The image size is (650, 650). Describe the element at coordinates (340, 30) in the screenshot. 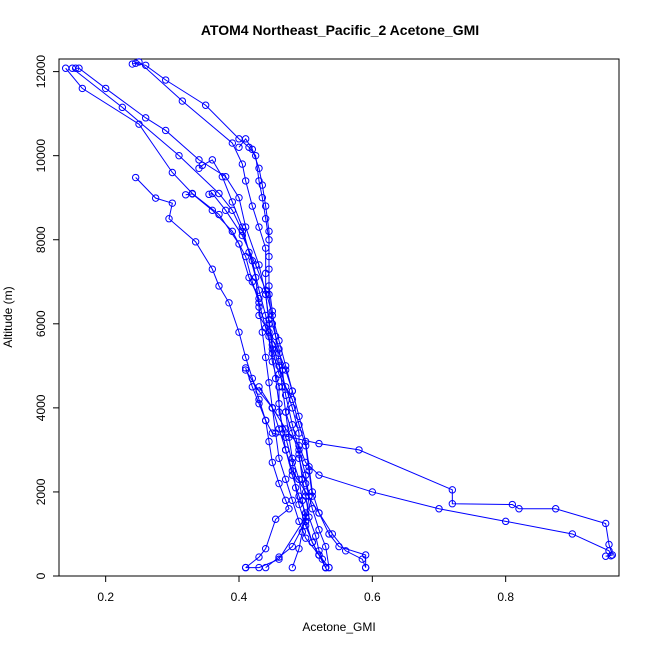

I see `chart-title: ATOM4 Northeast_Pacific_2 Acetone_GMI` at that location.